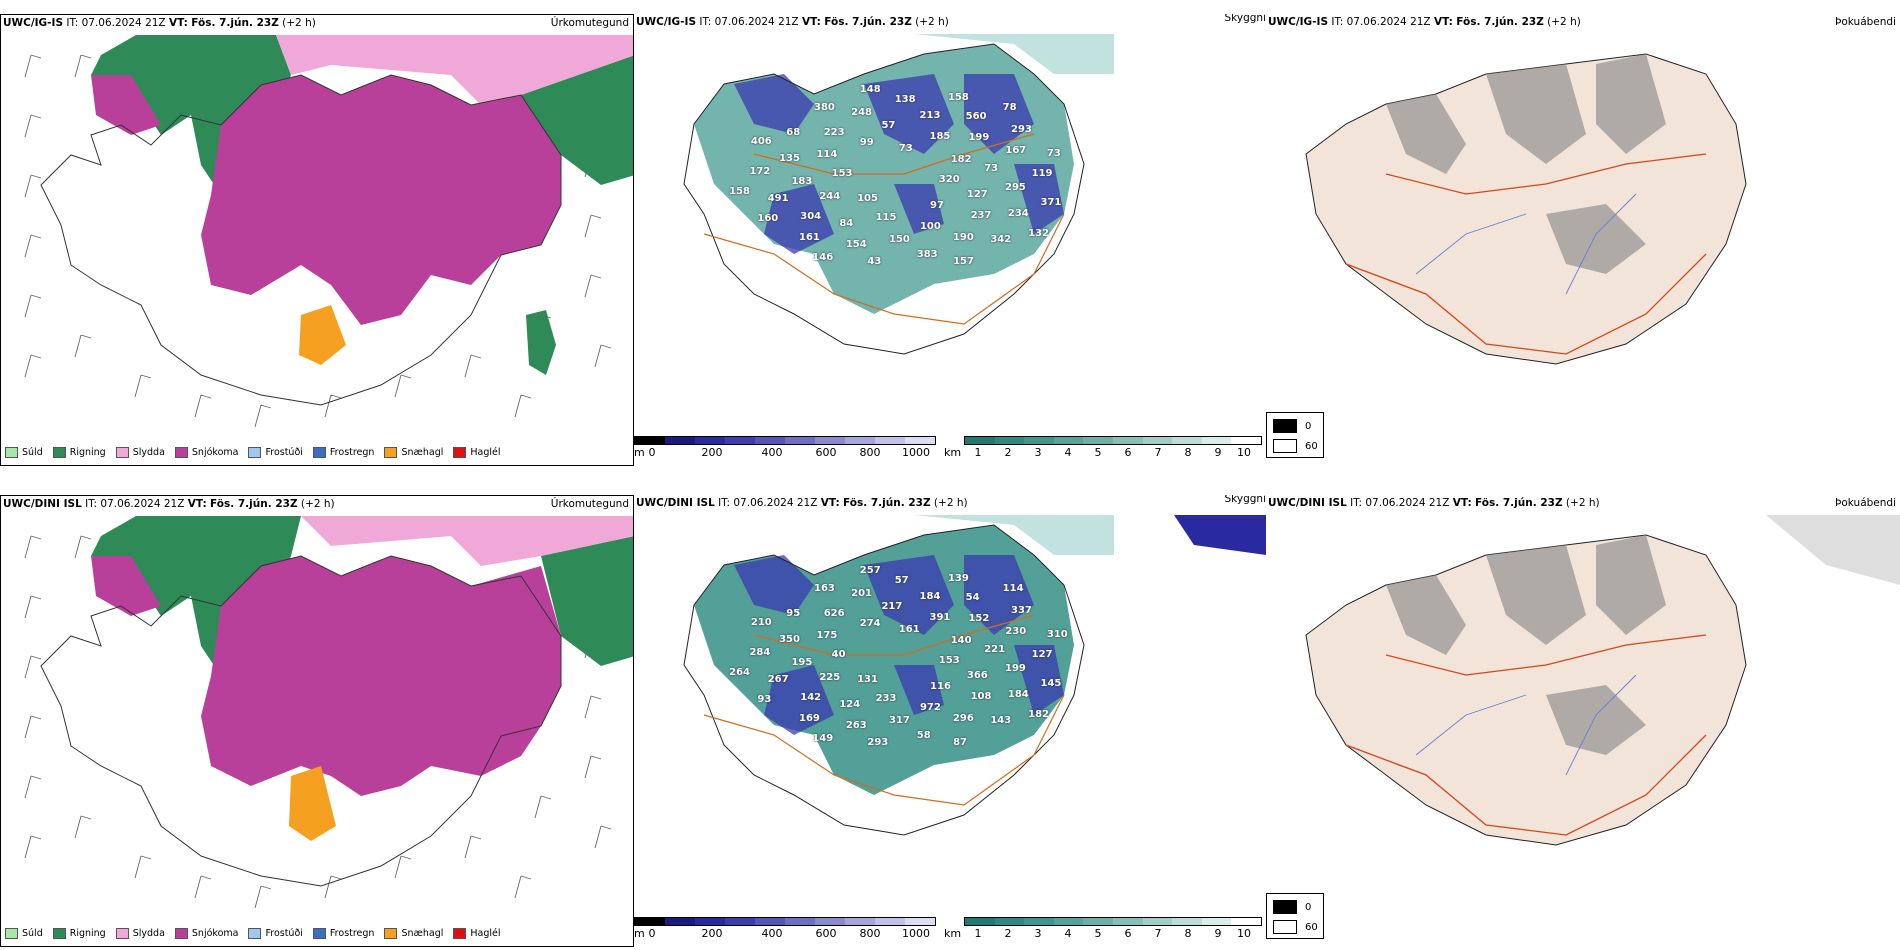  Describe the element at coordinates (1308, 426) in the screenshot. I see `fog-legend-label: 0` at that location.